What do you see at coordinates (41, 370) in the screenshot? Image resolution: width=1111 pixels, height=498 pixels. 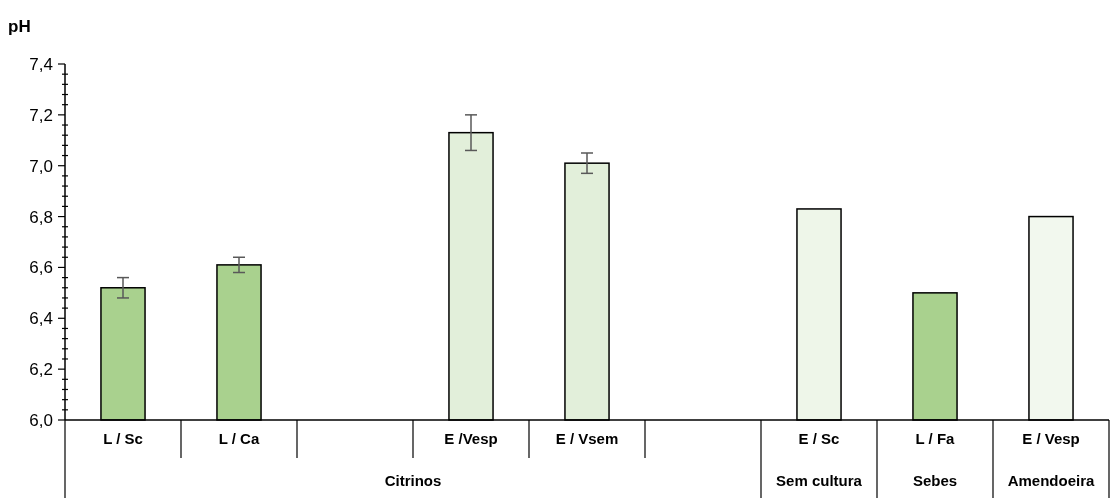 I see `y-tick-label: 6,2` at bounding box center [41, 370].